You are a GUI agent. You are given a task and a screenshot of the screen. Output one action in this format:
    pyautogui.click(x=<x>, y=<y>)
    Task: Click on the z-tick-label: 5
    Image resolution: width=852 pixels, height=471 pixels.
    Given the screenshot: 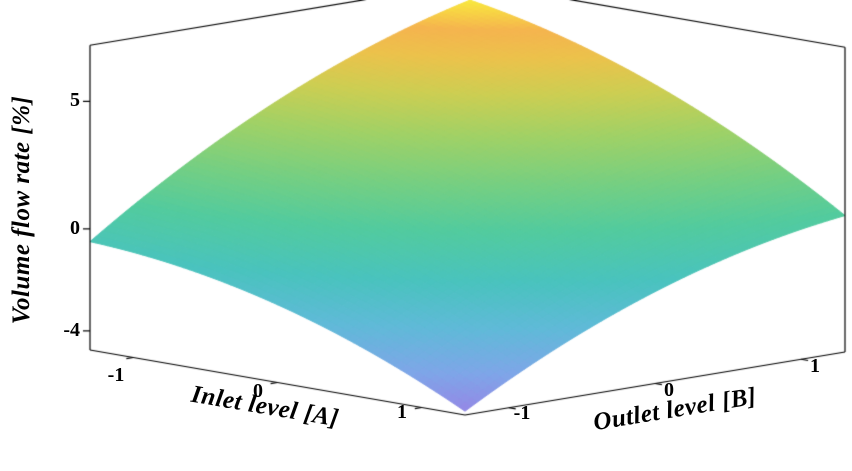 What is the action you would take?
    pyautogui.click(x=75, y=100)
    